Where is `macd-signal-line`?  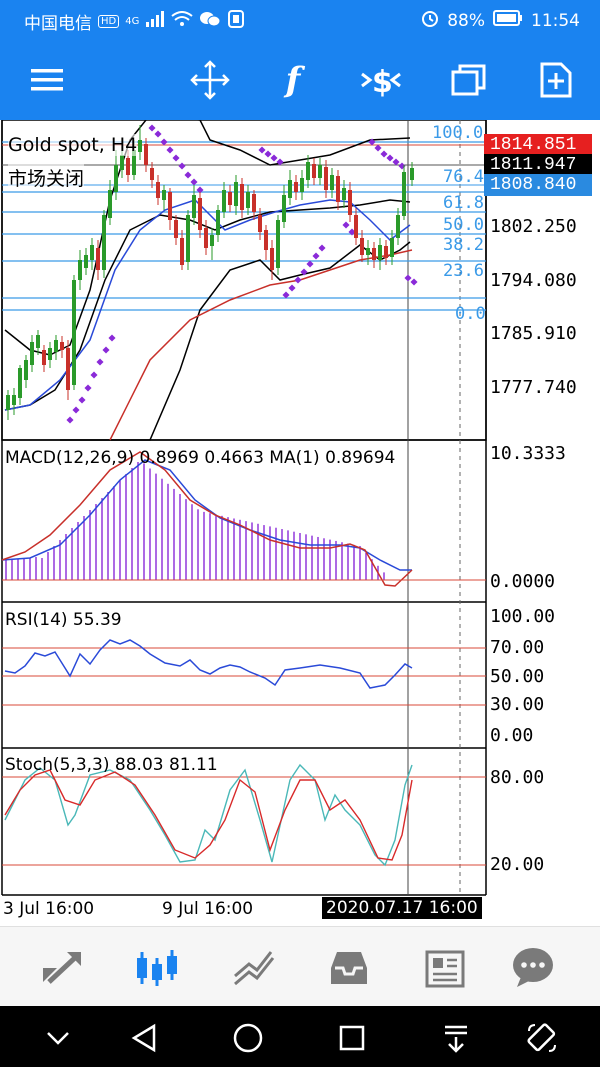 macd-signal-line is located at coordinates (206, 515).